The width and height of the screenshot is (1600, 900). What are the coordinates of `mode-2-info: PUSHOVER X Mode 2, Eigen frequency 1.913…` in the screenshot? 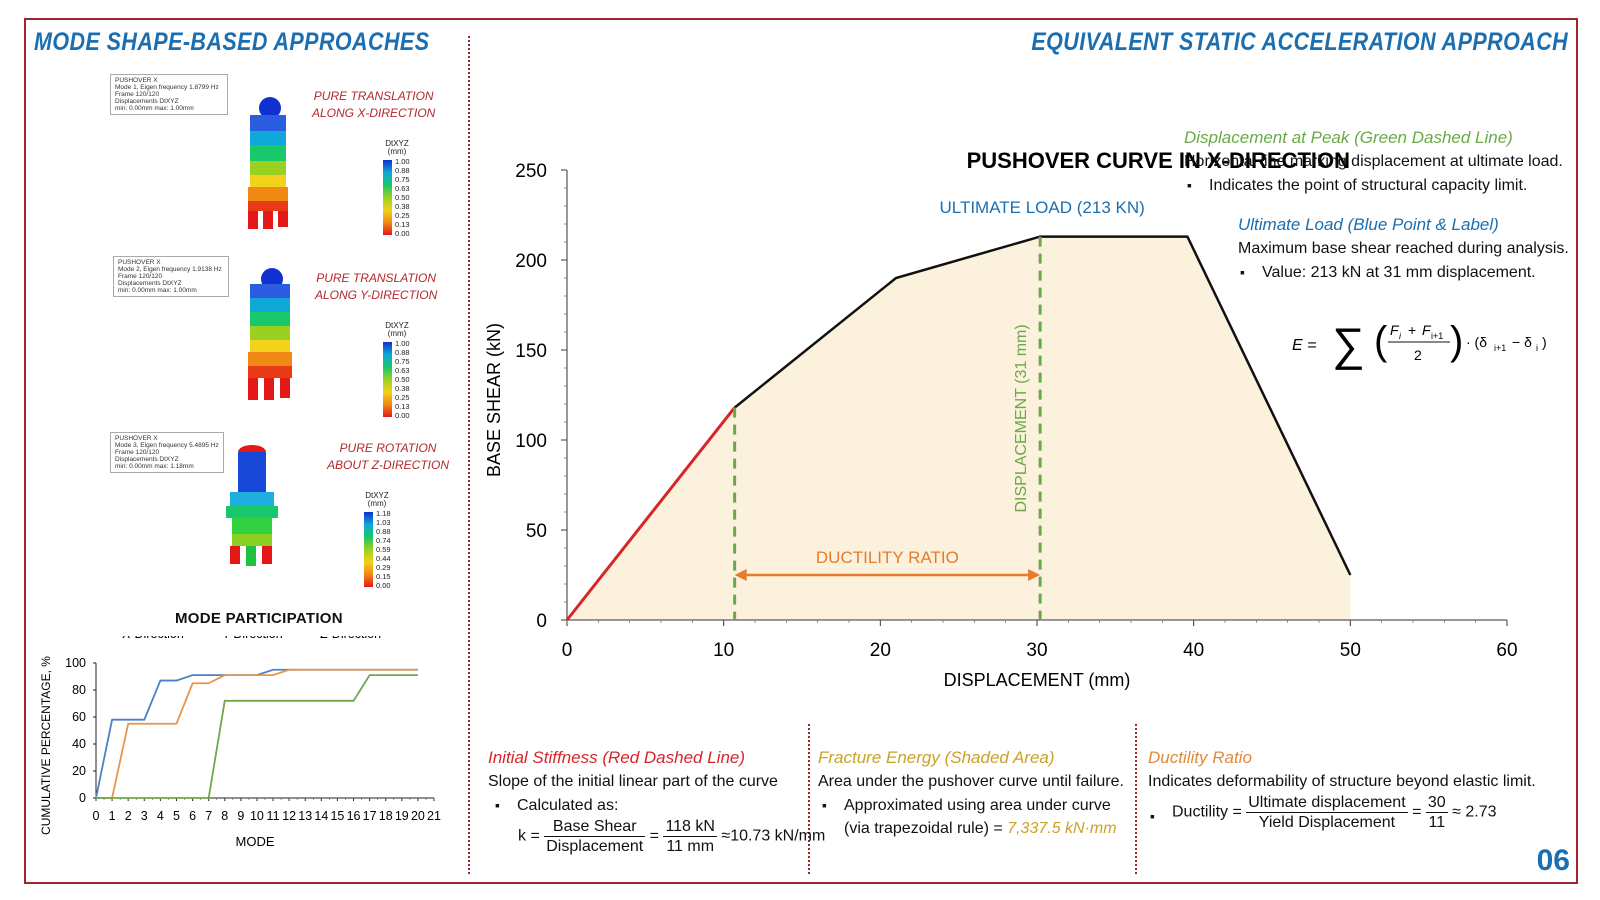 It's located at (171, 276).